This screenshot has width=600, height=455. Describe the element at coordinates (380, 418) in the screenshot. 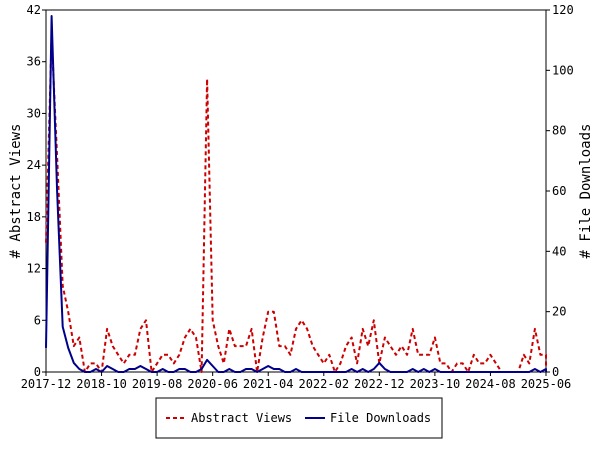

I see `legend-file-downloads-label: File Downloads` at that location.